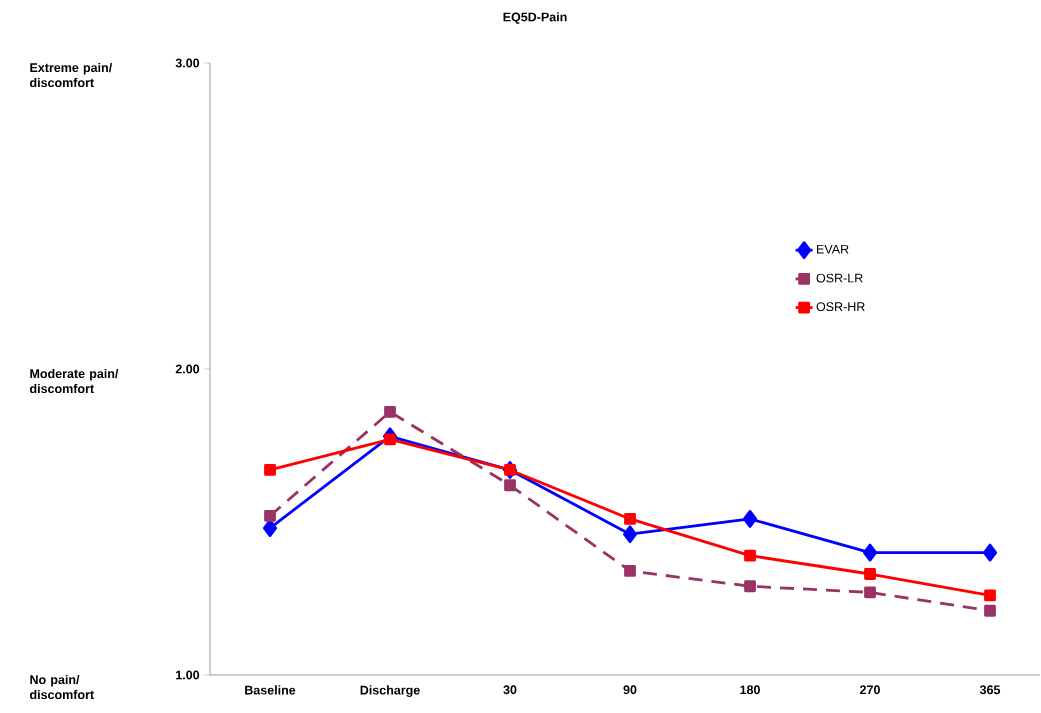 The height and width of the screenshot is (713, 1041). What do you see at coordinates (510, 690) in the screenshot?
I see `x-tick-label: 30` at bounding box center [510, 690].